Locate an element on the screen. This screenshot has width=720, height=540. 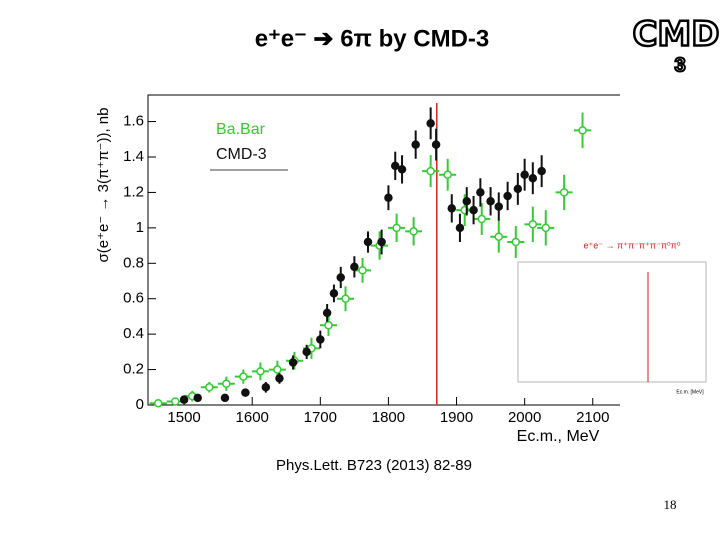
y-tick-label: 1.2 is located at coordinates (133, 191).